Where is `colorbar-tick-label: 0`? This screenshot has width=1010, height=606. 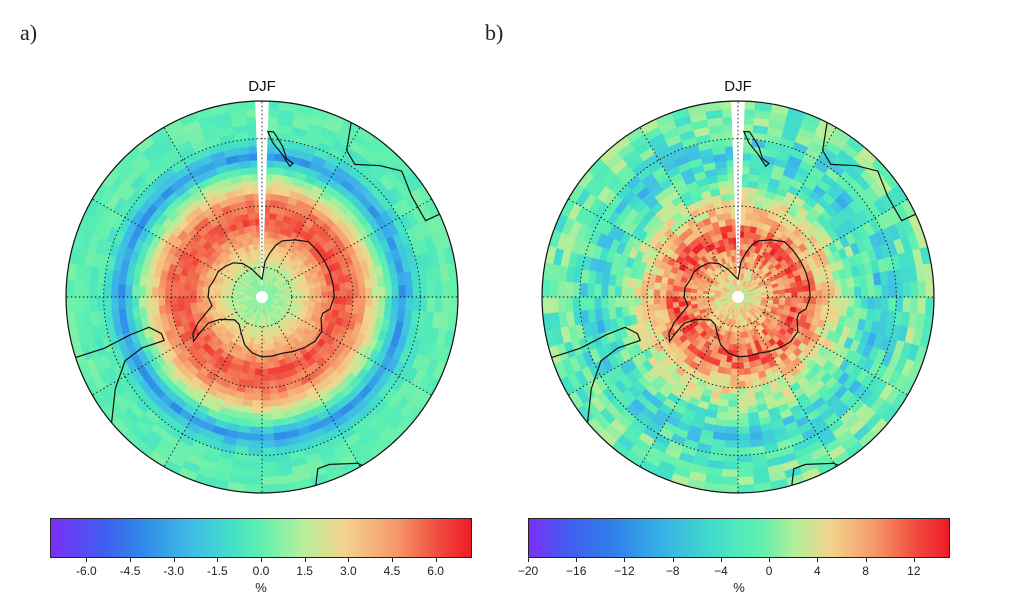
colorbar-tick-label: 0 is located at coordinates (769, 571).